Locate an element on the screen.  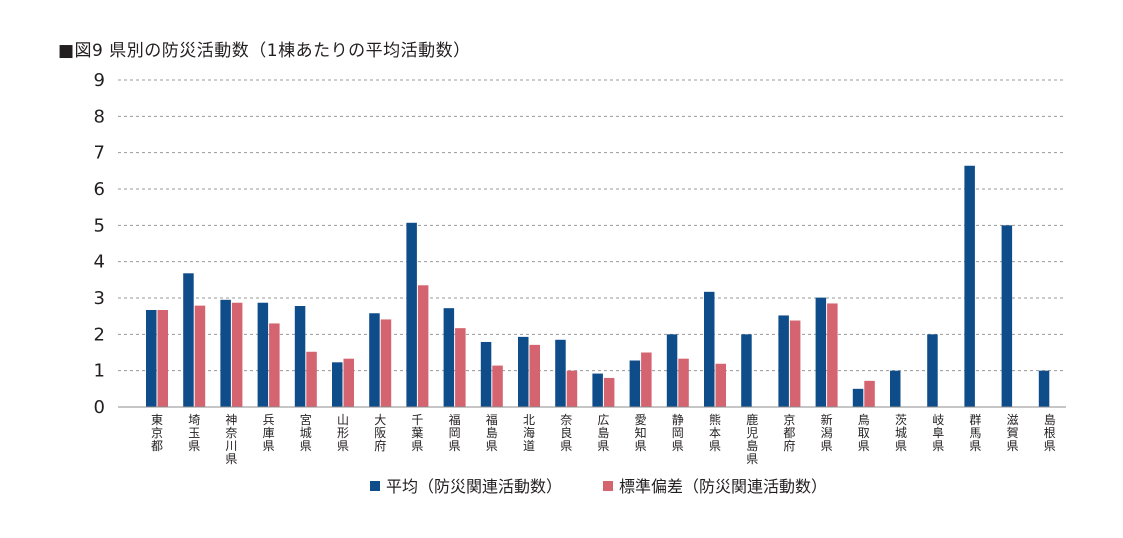
y-tick-label: 9 is located at coordinates (99, 80).